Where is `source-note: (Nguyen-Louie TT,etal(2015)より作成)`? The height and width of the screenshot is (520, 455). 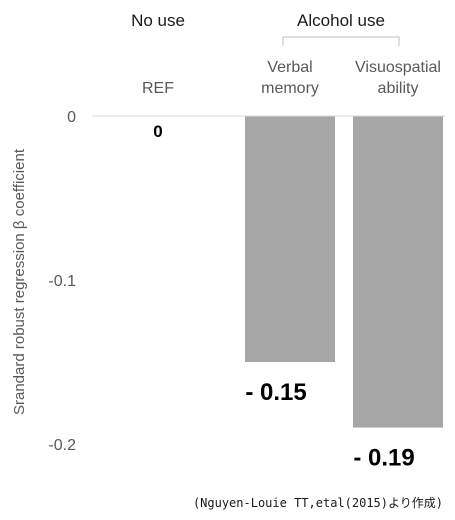
source-note: (Nguyen-Louie TT,etal(2015)より作成) is located at coordinates (317, 503).